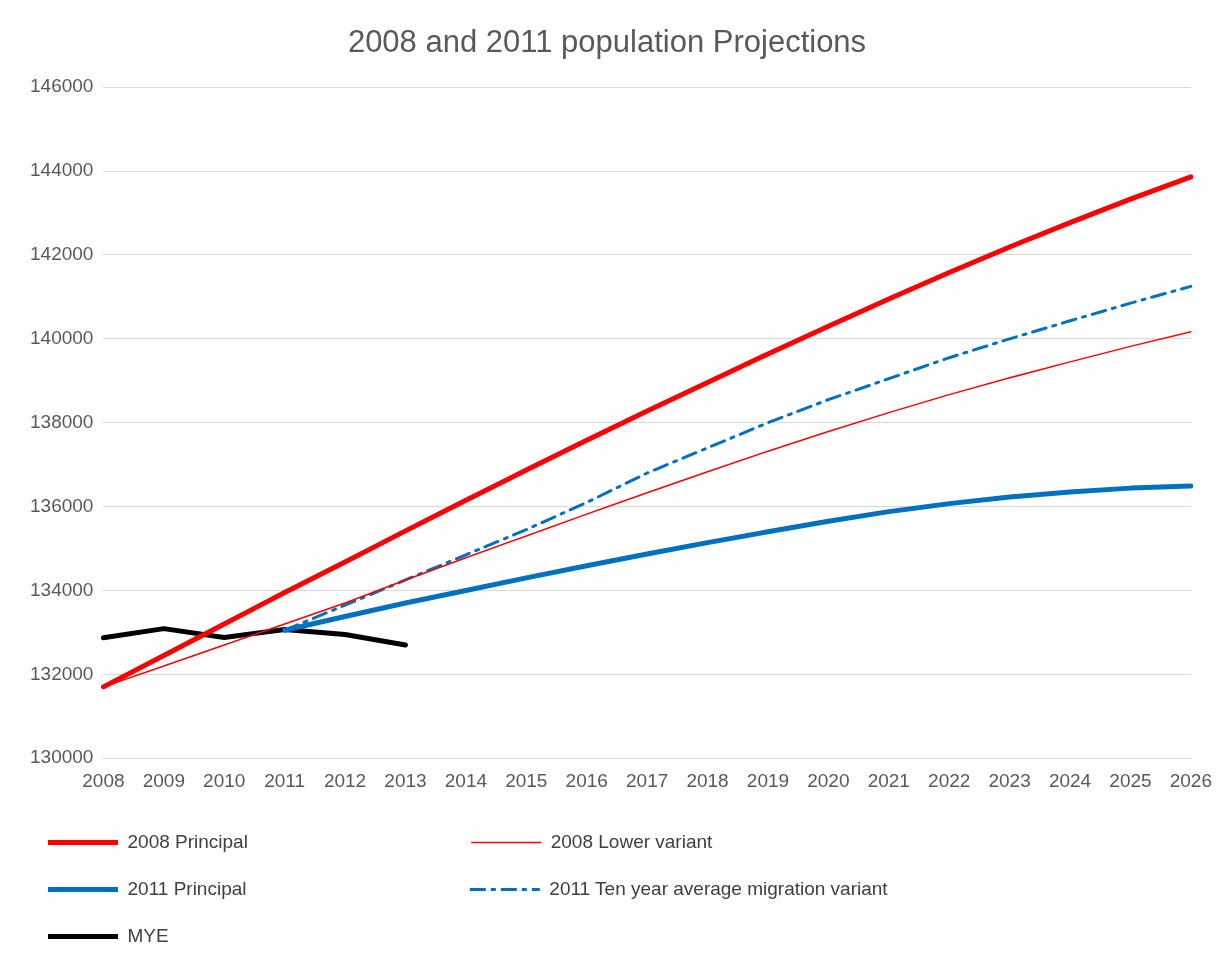 This screenshot has height=976, width=1224. What do you see at coordinates (284, 888) in the screenshot?
I see `legend-label: 2011 Principal` at bounding box center [284, 888].